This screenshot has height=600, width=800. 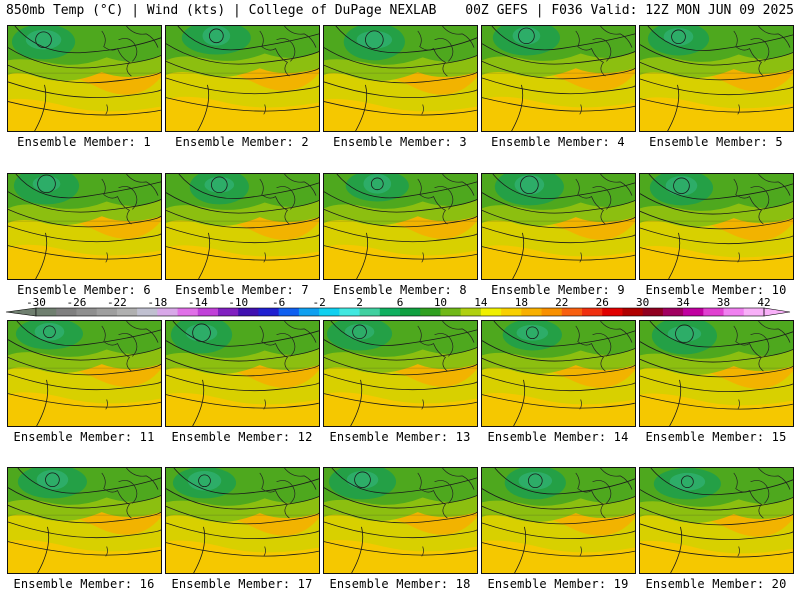 I want to click on colorbar-outline, so click(x=400, y=312).